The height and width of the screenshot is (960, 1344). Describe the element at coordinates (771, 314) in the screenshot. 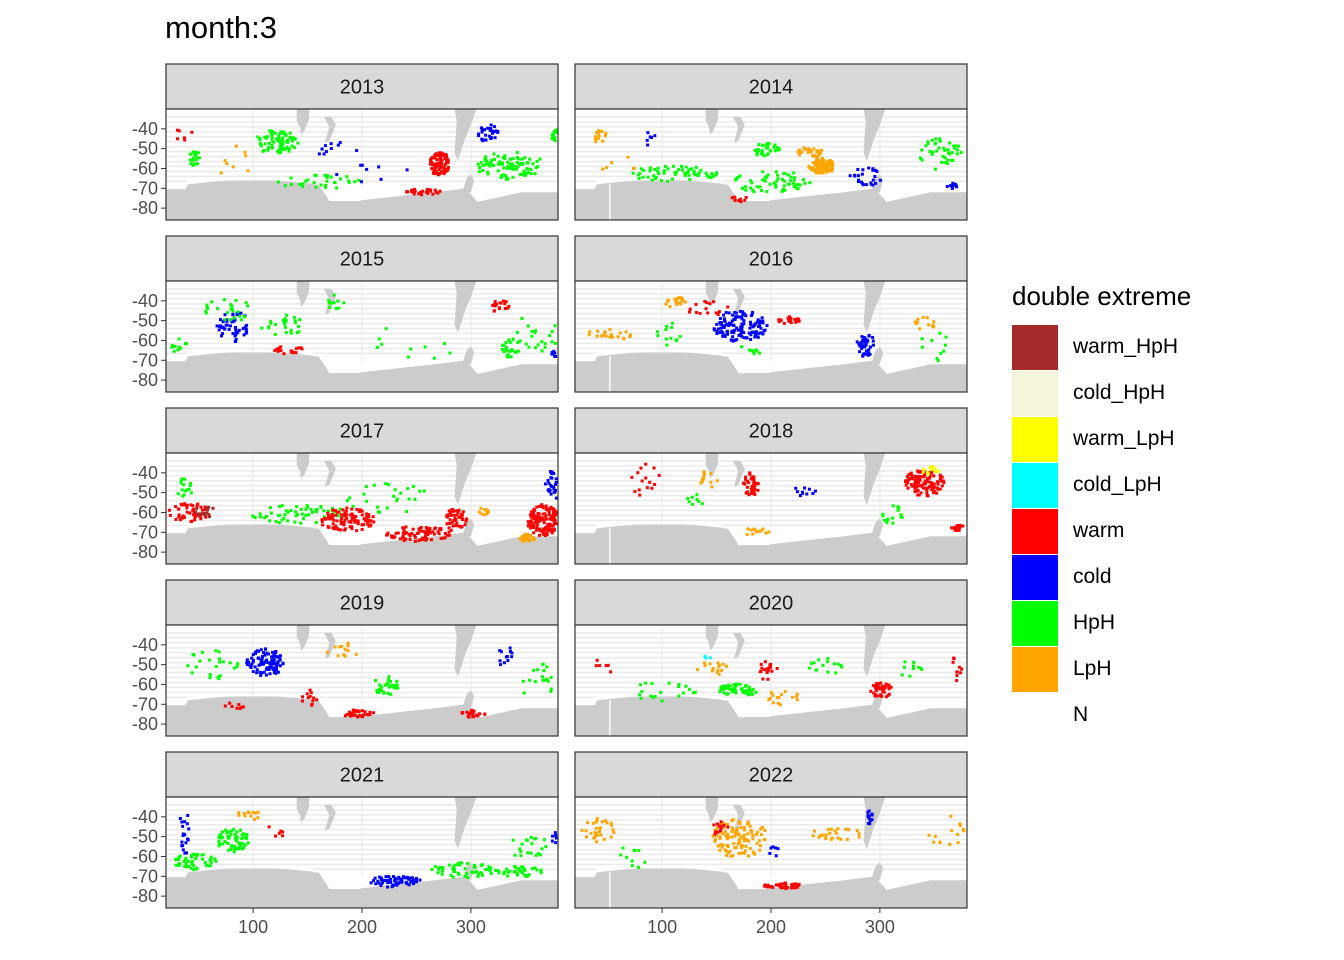

I see `facet-panel-2016: 2016` at that location.